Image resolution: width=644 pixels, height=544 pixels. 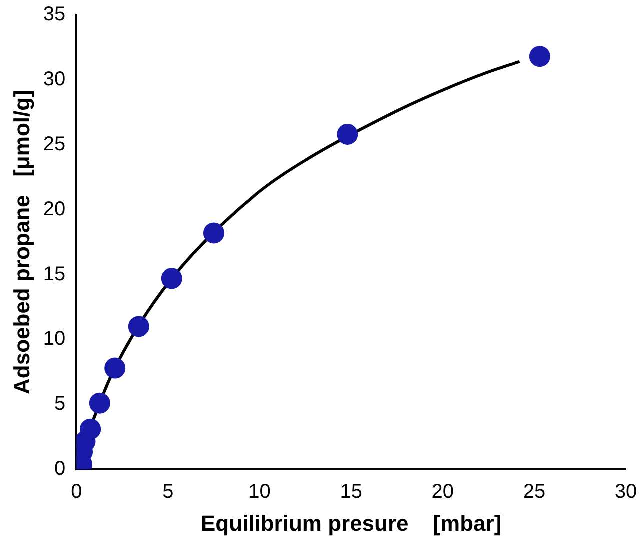 What do you see at coordinates (54, 144) in the screenshot?
I see `y-tick-label: 25` at bounding box center [54, 144].